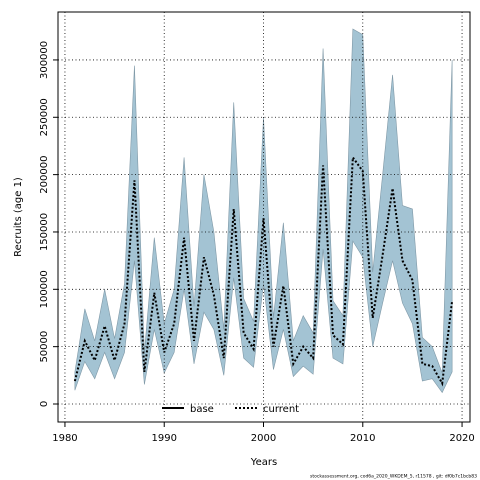 This screenshot has width=480, height=480. Describe the element at coordinates (202, 409) in the screenshot. I see `legend-label: base` at that location.